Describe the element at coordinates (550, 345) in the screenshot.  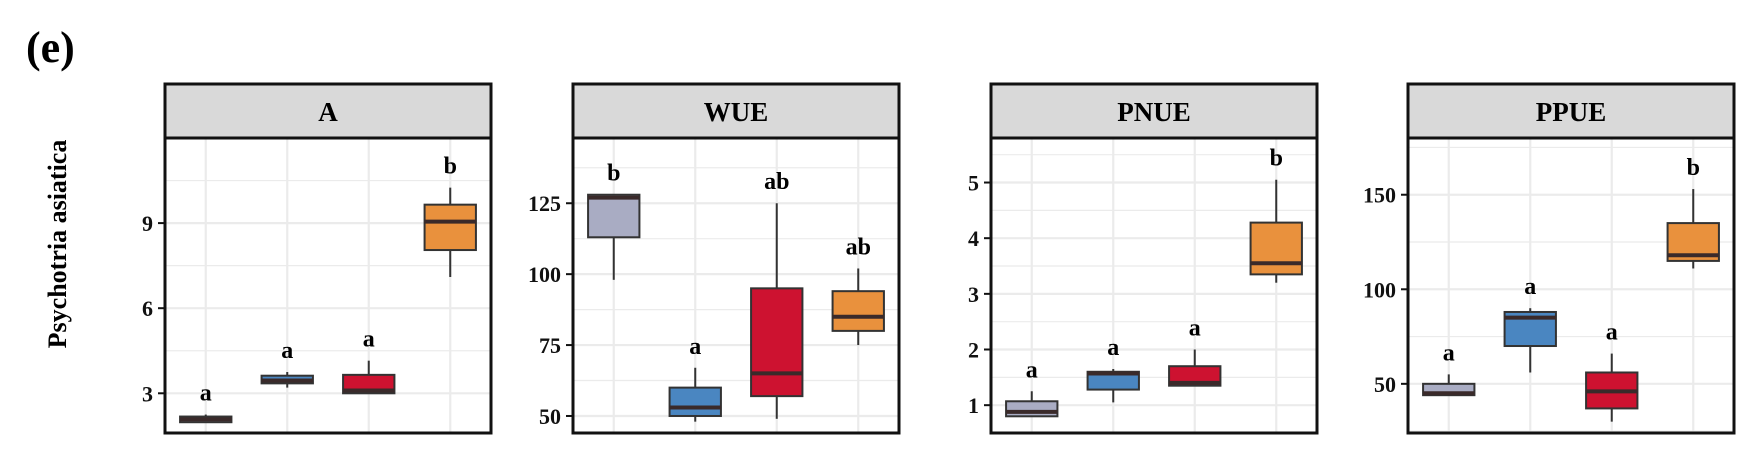
I see `y-tick-label: 75` at that location.